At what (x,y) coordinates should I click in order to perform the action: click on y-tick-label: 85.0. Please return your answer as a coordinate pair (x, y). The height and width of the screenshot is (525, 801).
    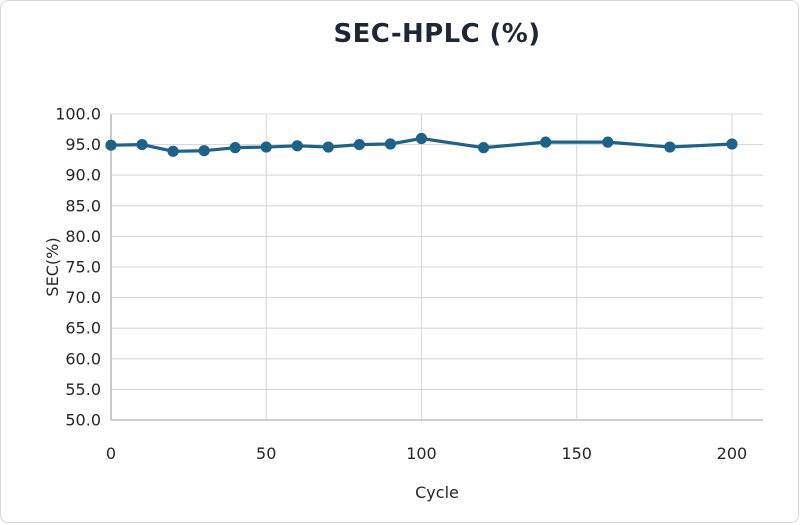
    Looking at the image, I should click on (83, 205).